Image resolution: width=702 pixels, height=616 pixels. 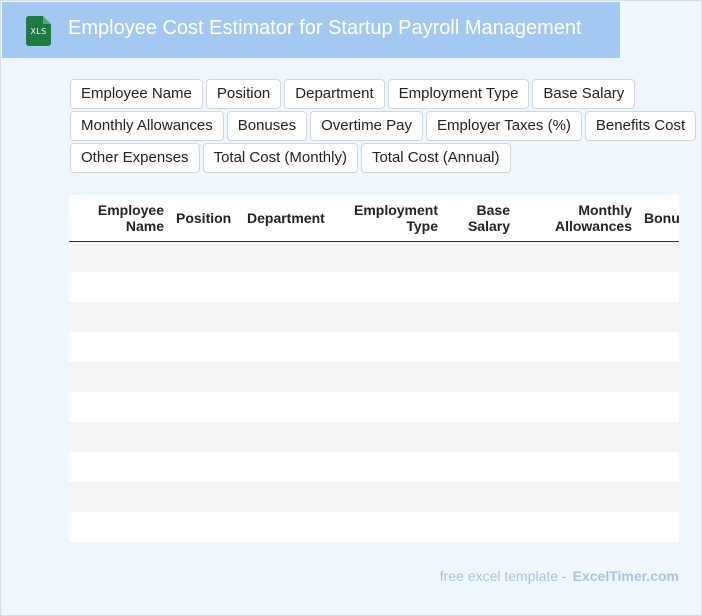 I want to click on xls-icon-label: XLS, so click(x=38, y=31).